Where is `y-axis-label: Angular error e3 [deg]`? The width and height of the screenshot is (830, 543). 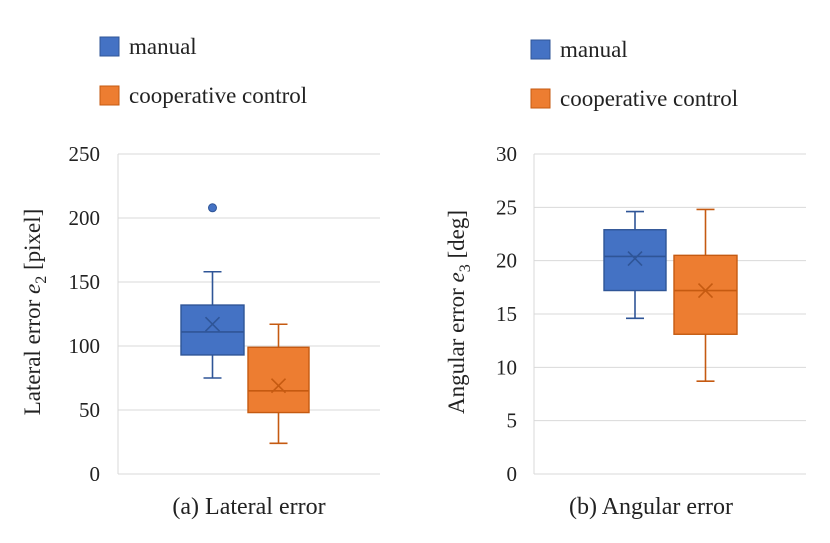 y-axis-label: Angular error e3 [deg] is located at coordinates (459, 312).